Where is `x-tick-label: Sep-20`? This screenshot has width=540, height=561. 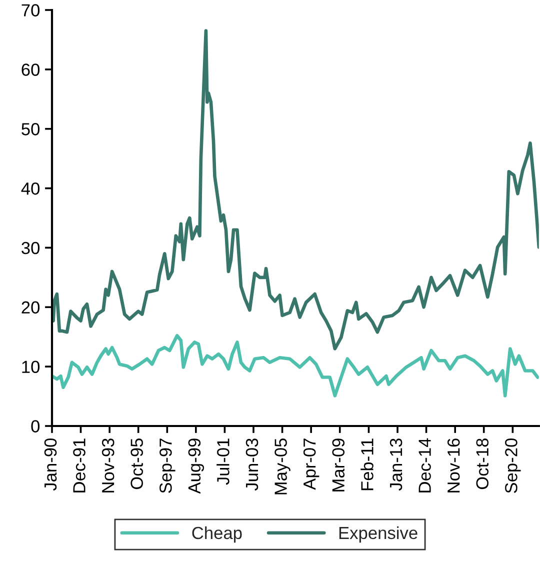
x-tick-label: Sep-20 is located at coordinates (513, 465).